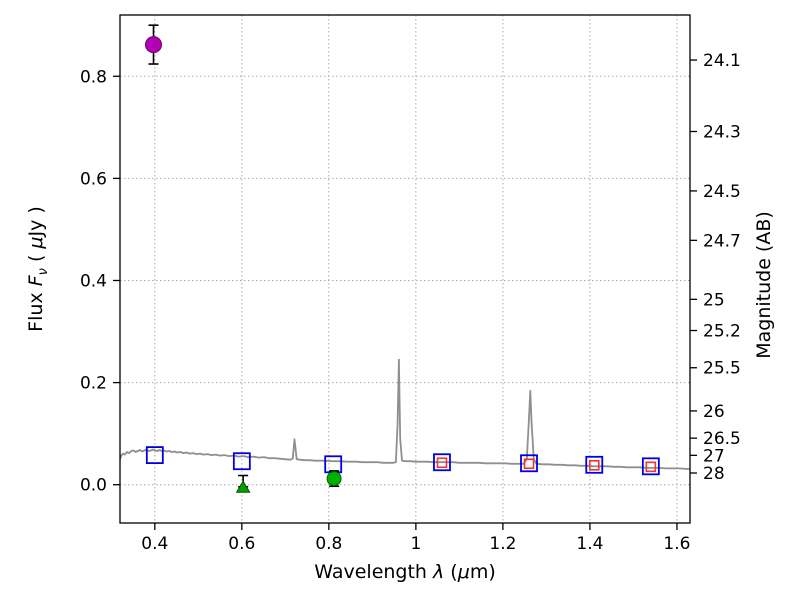  Describe the element at coordinates (722, 439) in the screenshot. I see `magnitude-tick-label: 26.5` at that location.